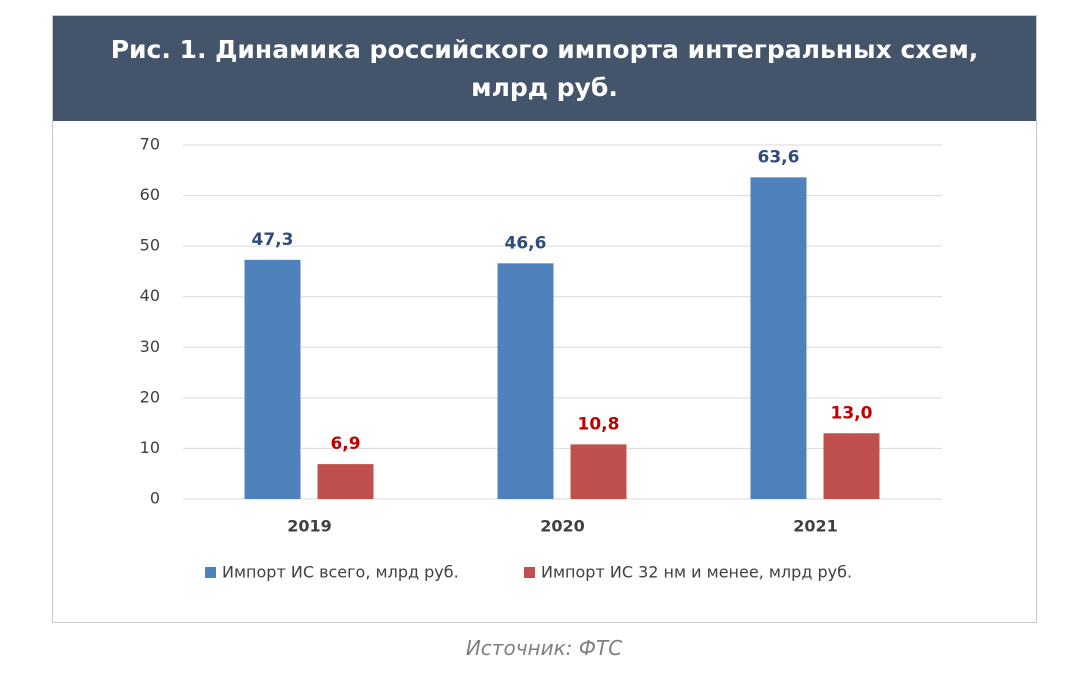 This screenshot has width=1088, height=676. What do you see at coordinates (696, 572) in the screenshot?
I see `legend-label: Импорт ИС 32 нм и менее, млрд руб.` at bounding box center [696, 572].